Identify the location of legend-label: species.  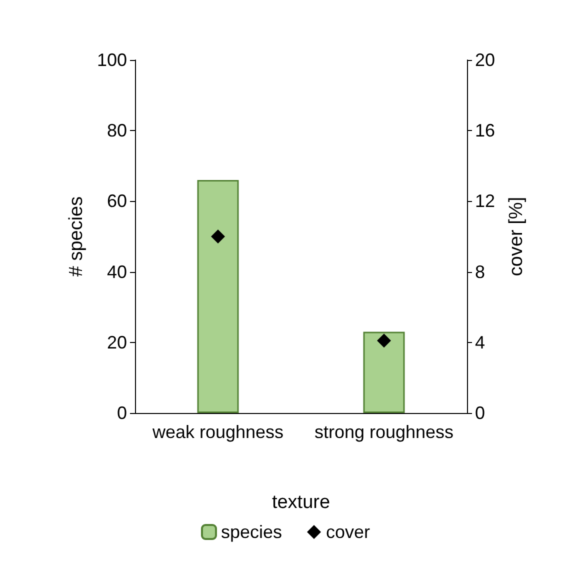
(251, 532).